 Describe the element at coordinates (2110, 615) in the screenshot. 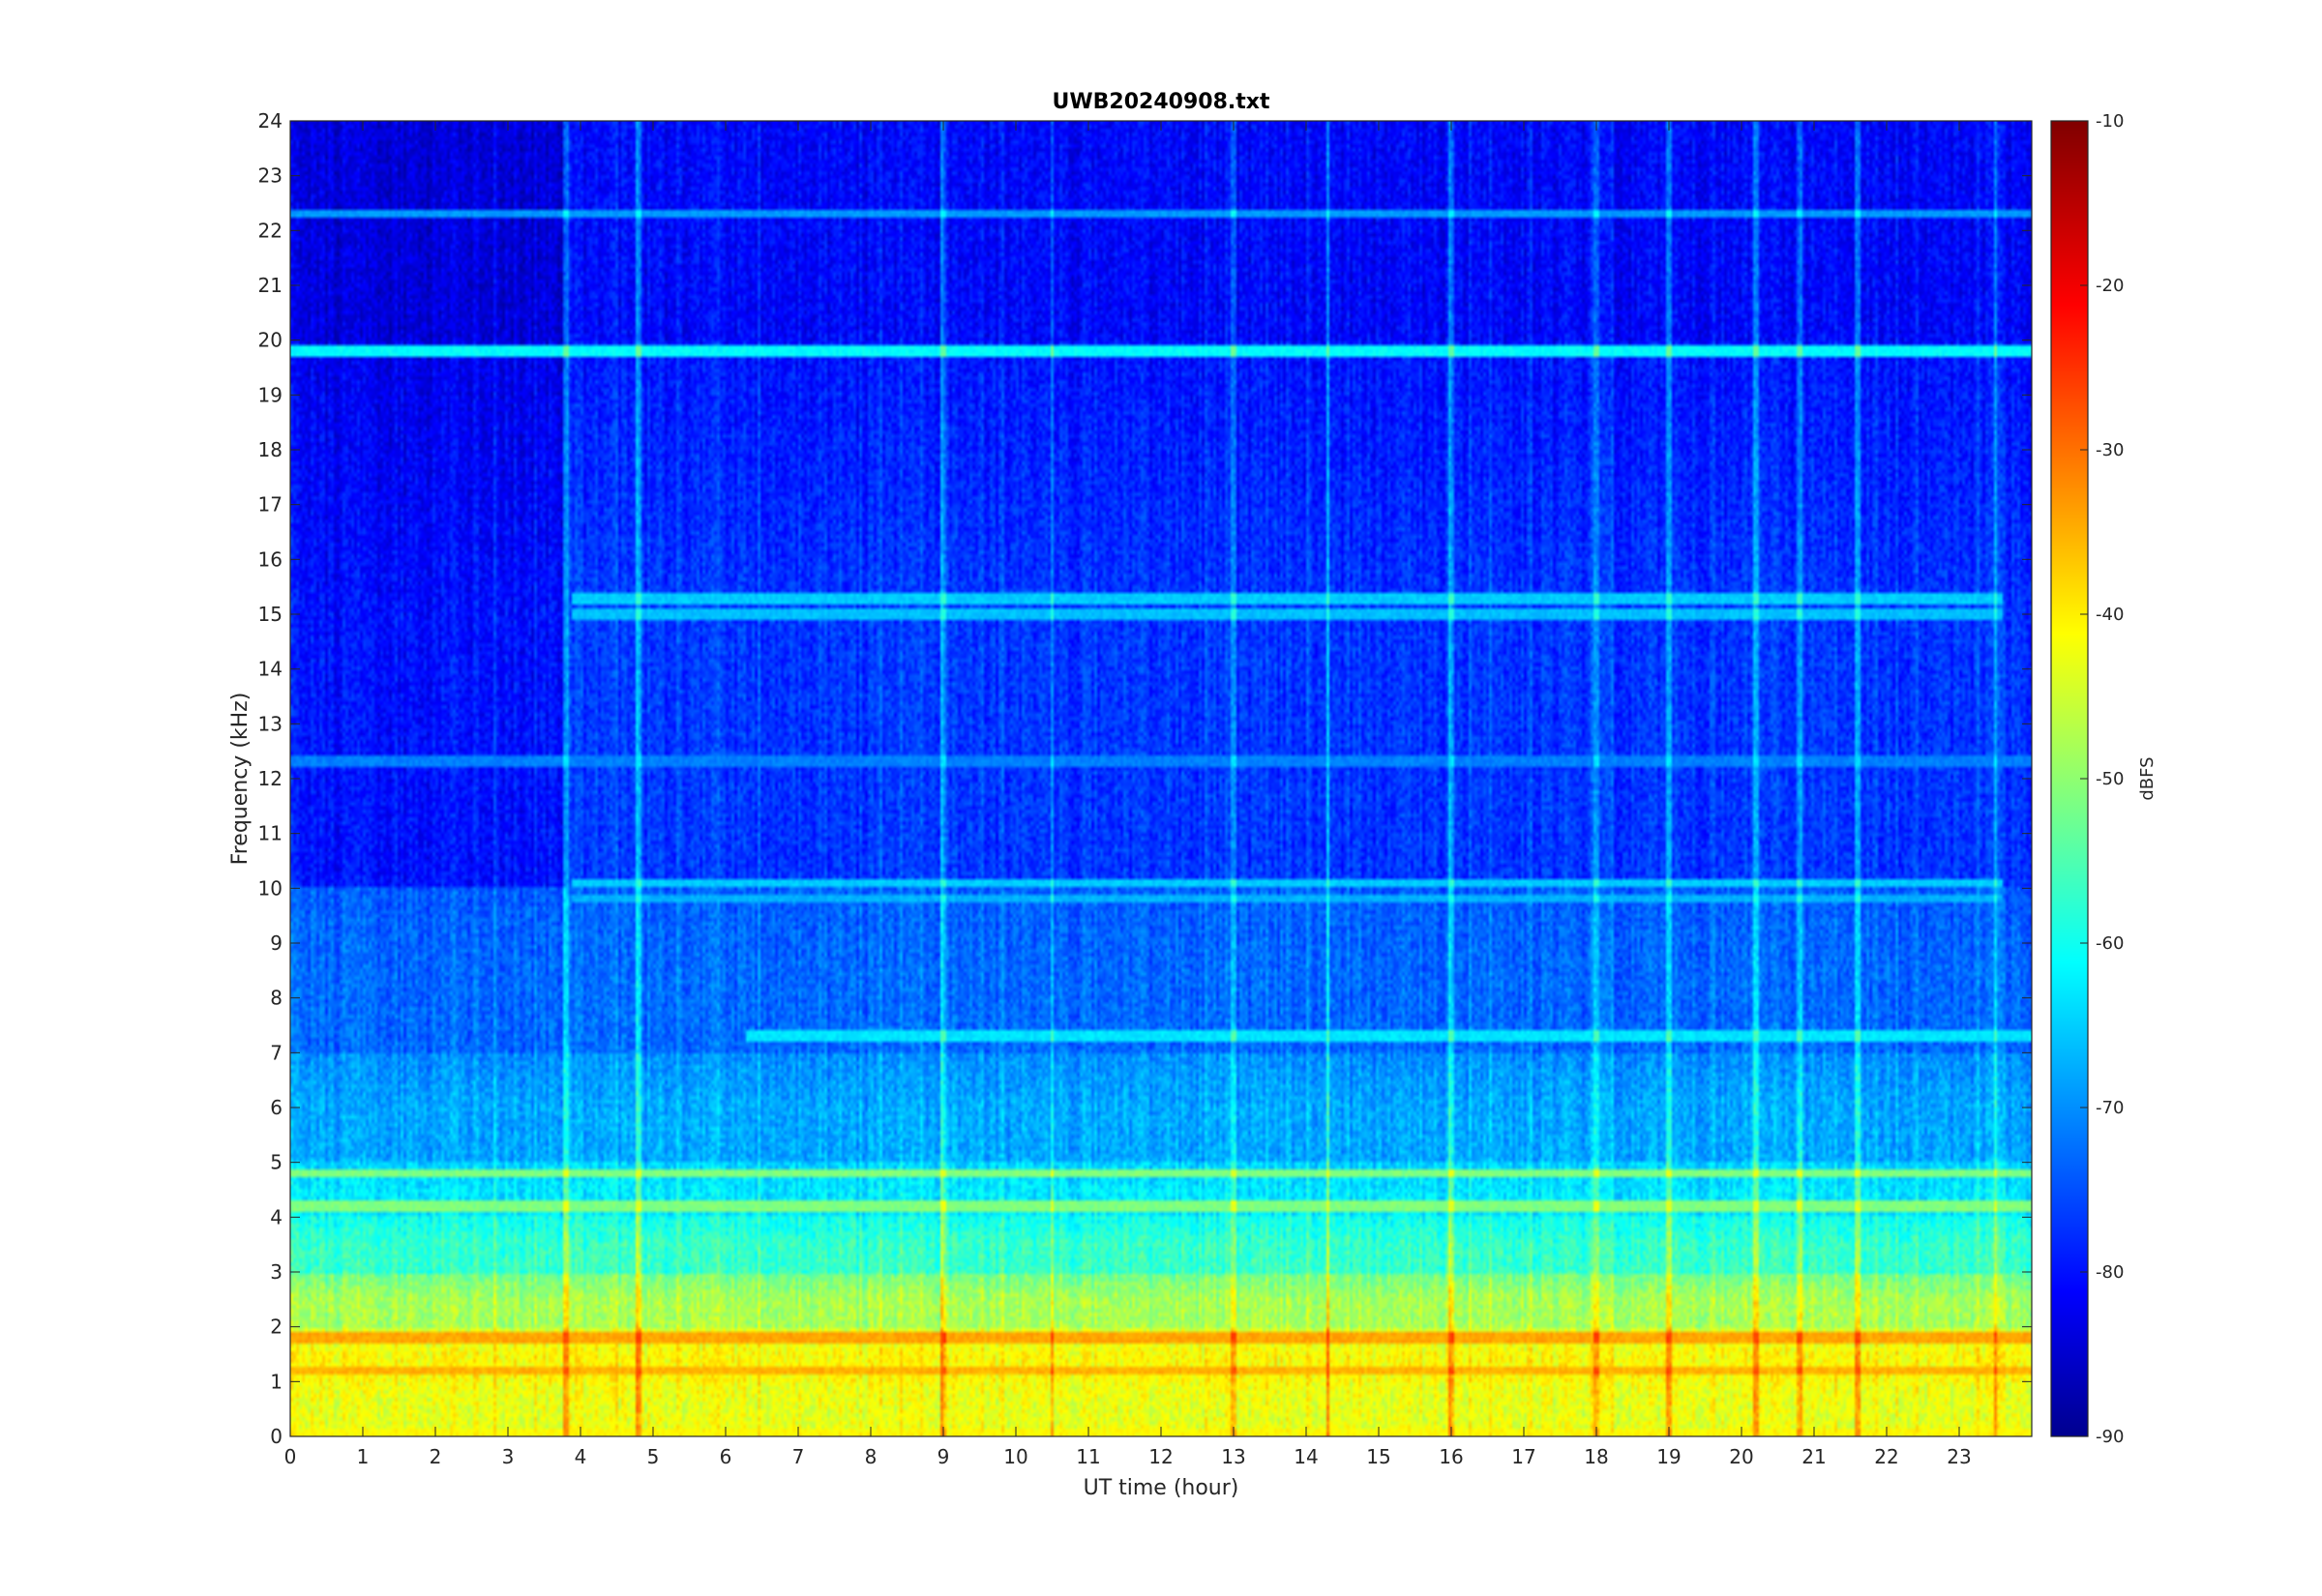

I see `colorbar-tick-label: -40` at that location.